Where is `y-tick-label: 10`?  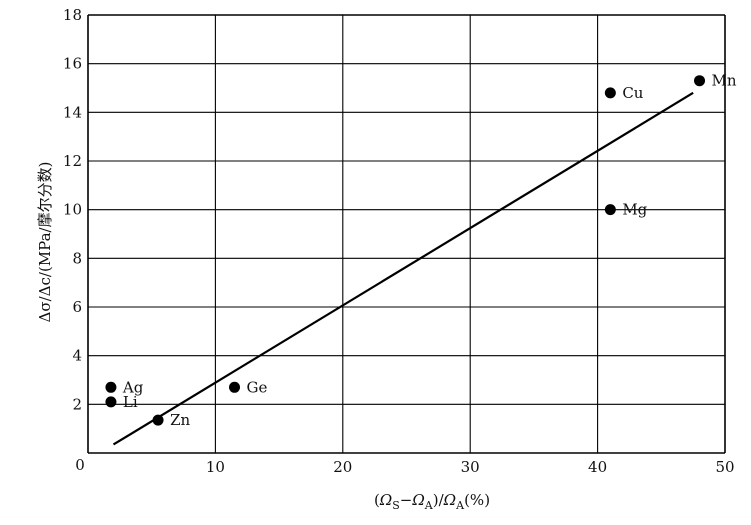
y-tick-label: 10 is located at coordinates (72, 210).